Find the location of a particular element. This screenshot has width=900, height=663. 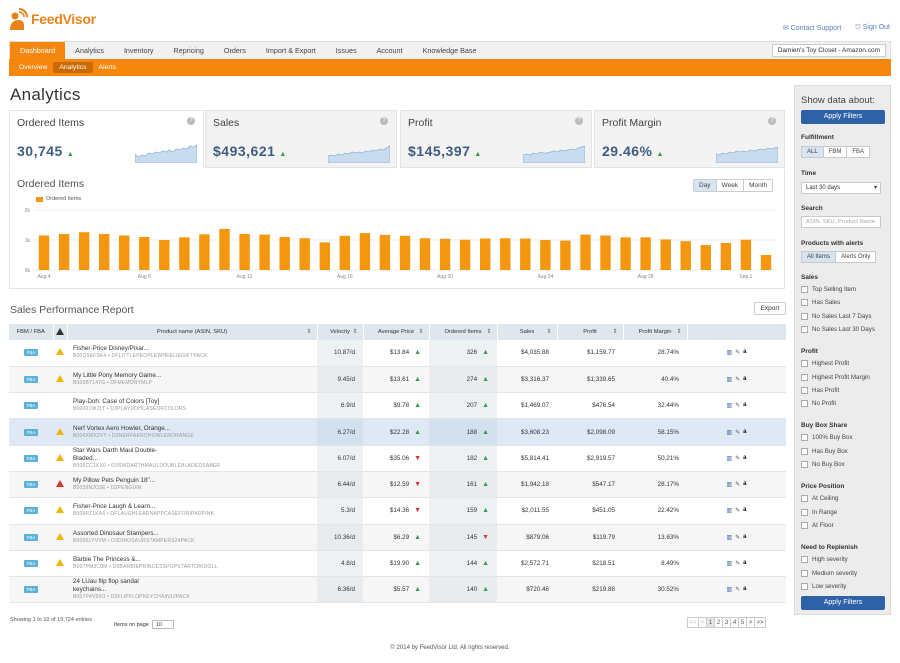

subnav-analytics: Analytics is located at coordinates (73, 67).